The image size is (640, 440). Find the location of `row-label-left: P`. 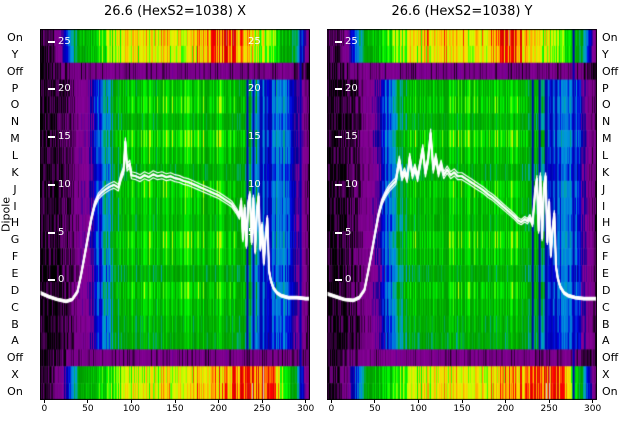

row-label-left: P is located at coordinates (15, 88).